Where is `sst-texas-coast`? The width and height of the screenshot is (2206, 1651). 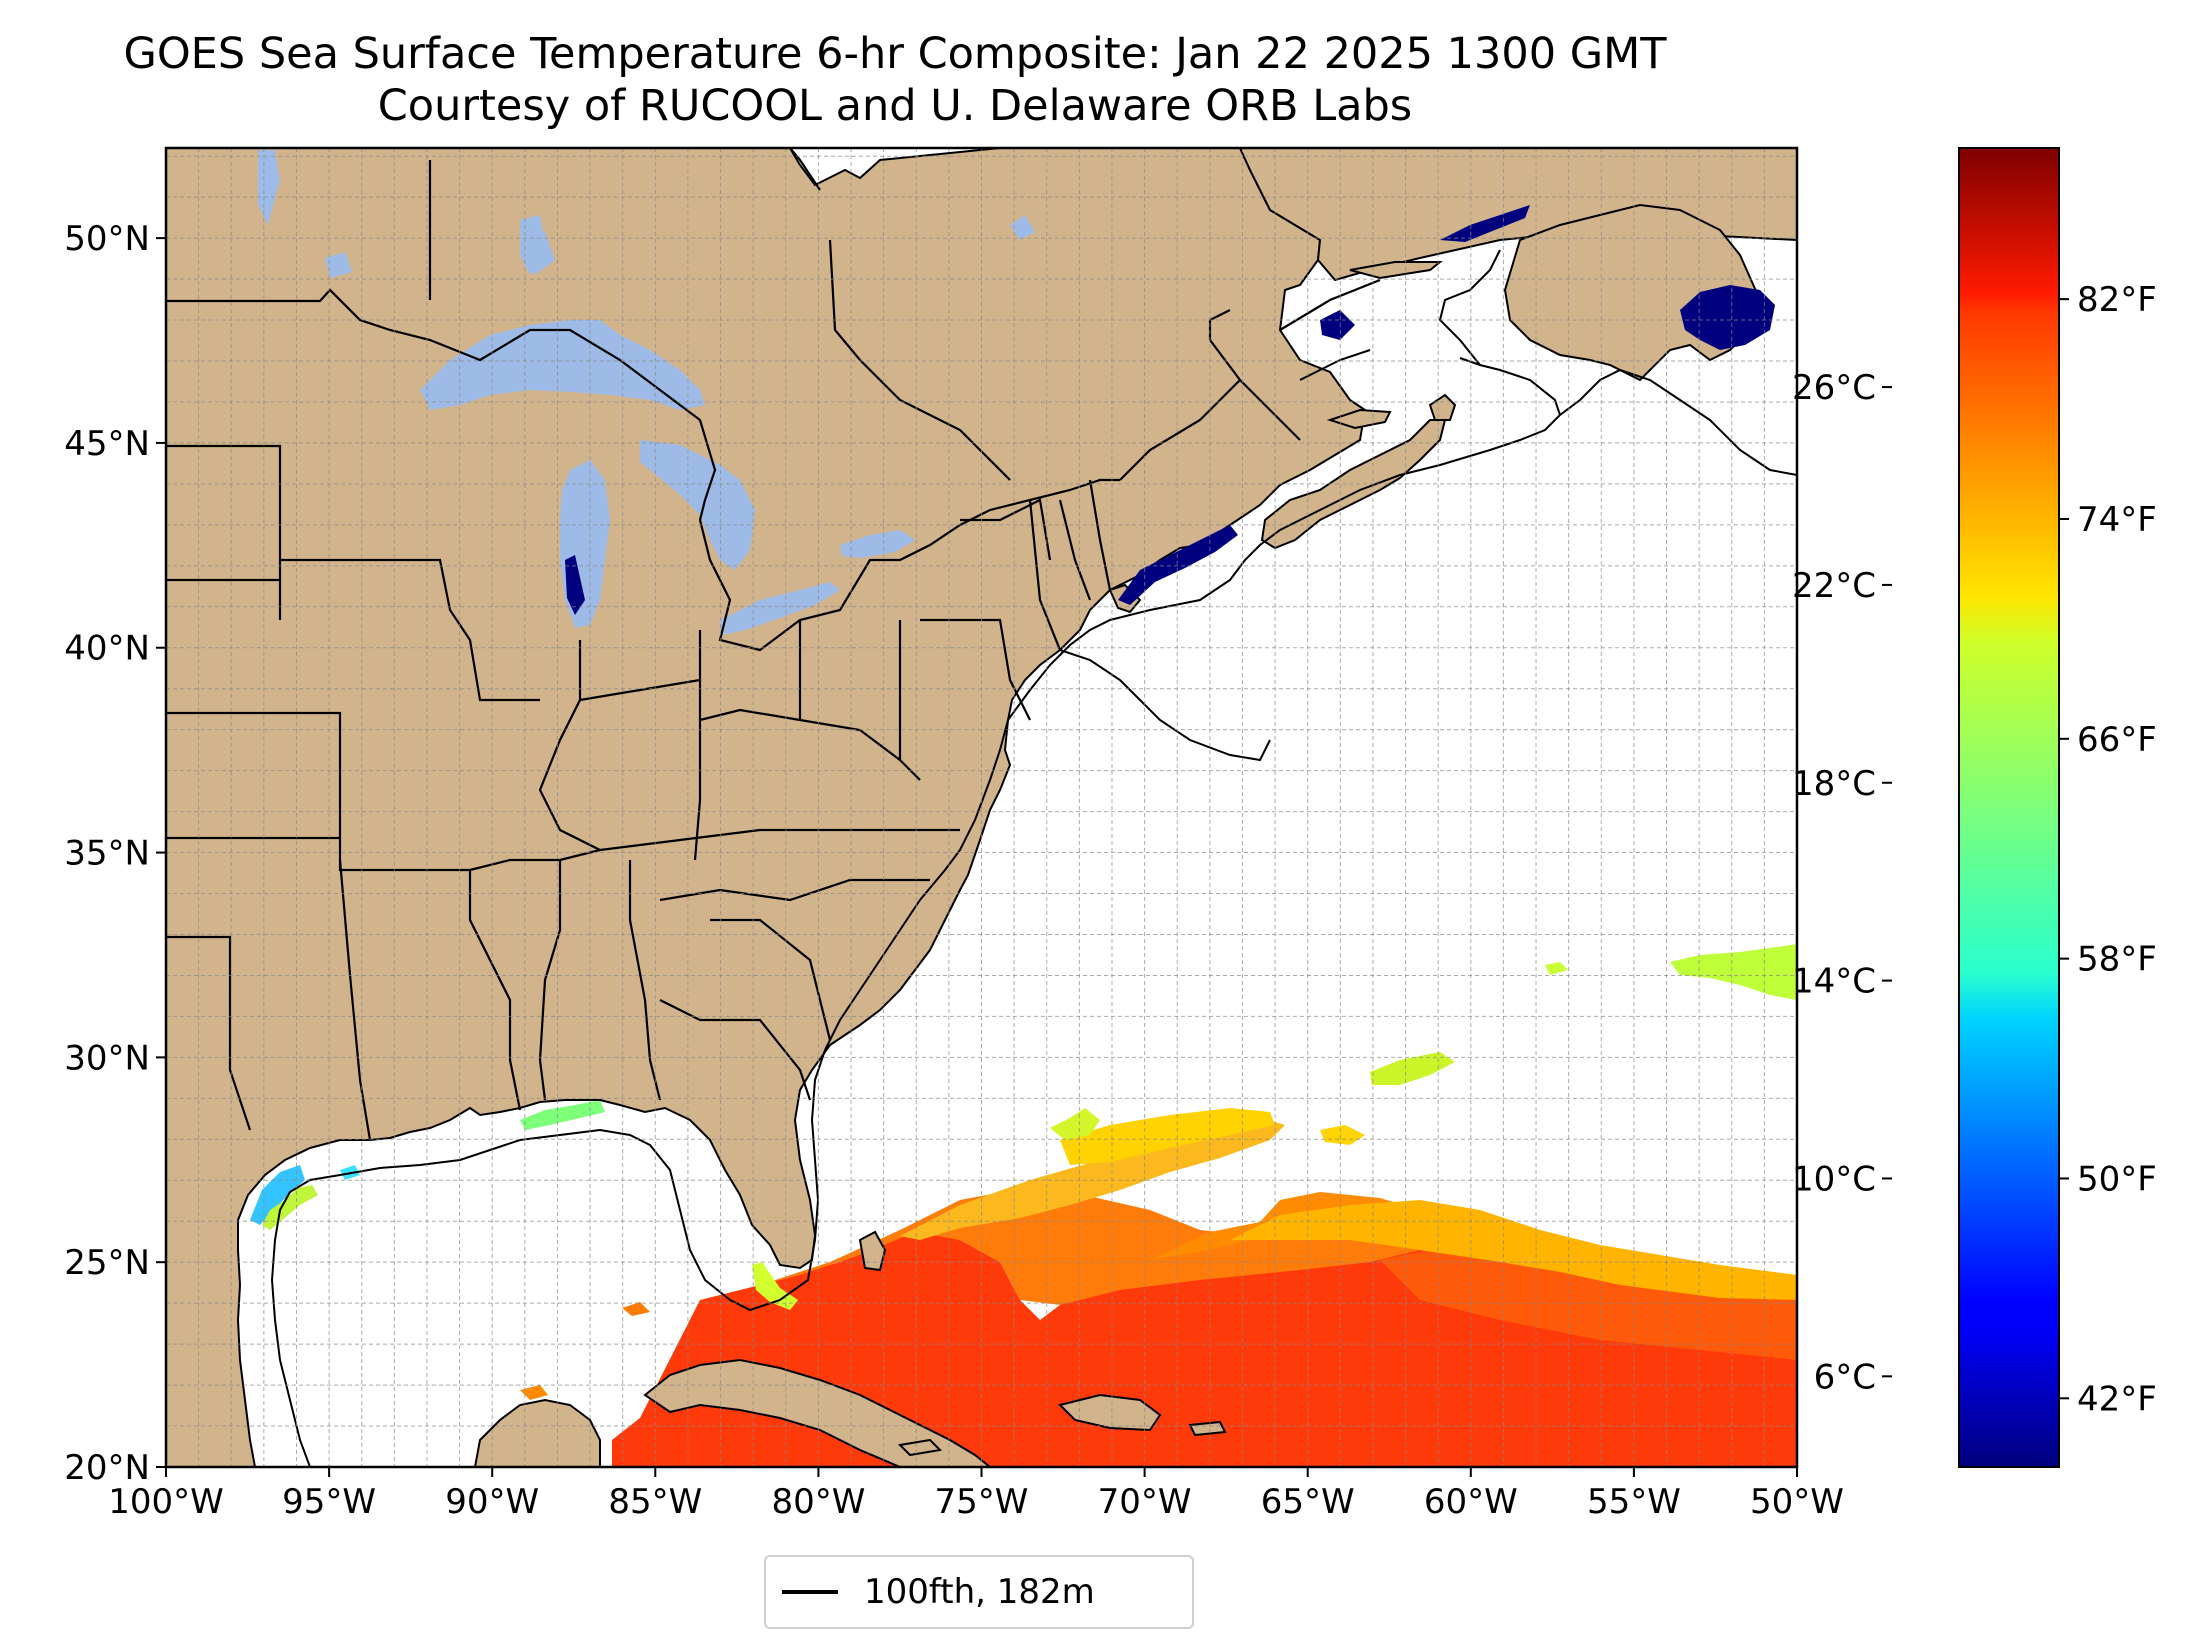 sst-texas-coast is located at coordinates (277, 1195).